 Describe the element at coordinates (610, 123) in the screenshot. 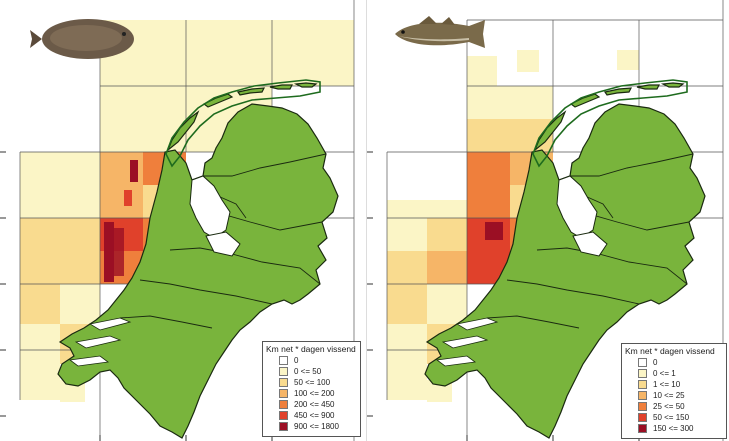

I see `wadden-sea-outline-right` at that location.